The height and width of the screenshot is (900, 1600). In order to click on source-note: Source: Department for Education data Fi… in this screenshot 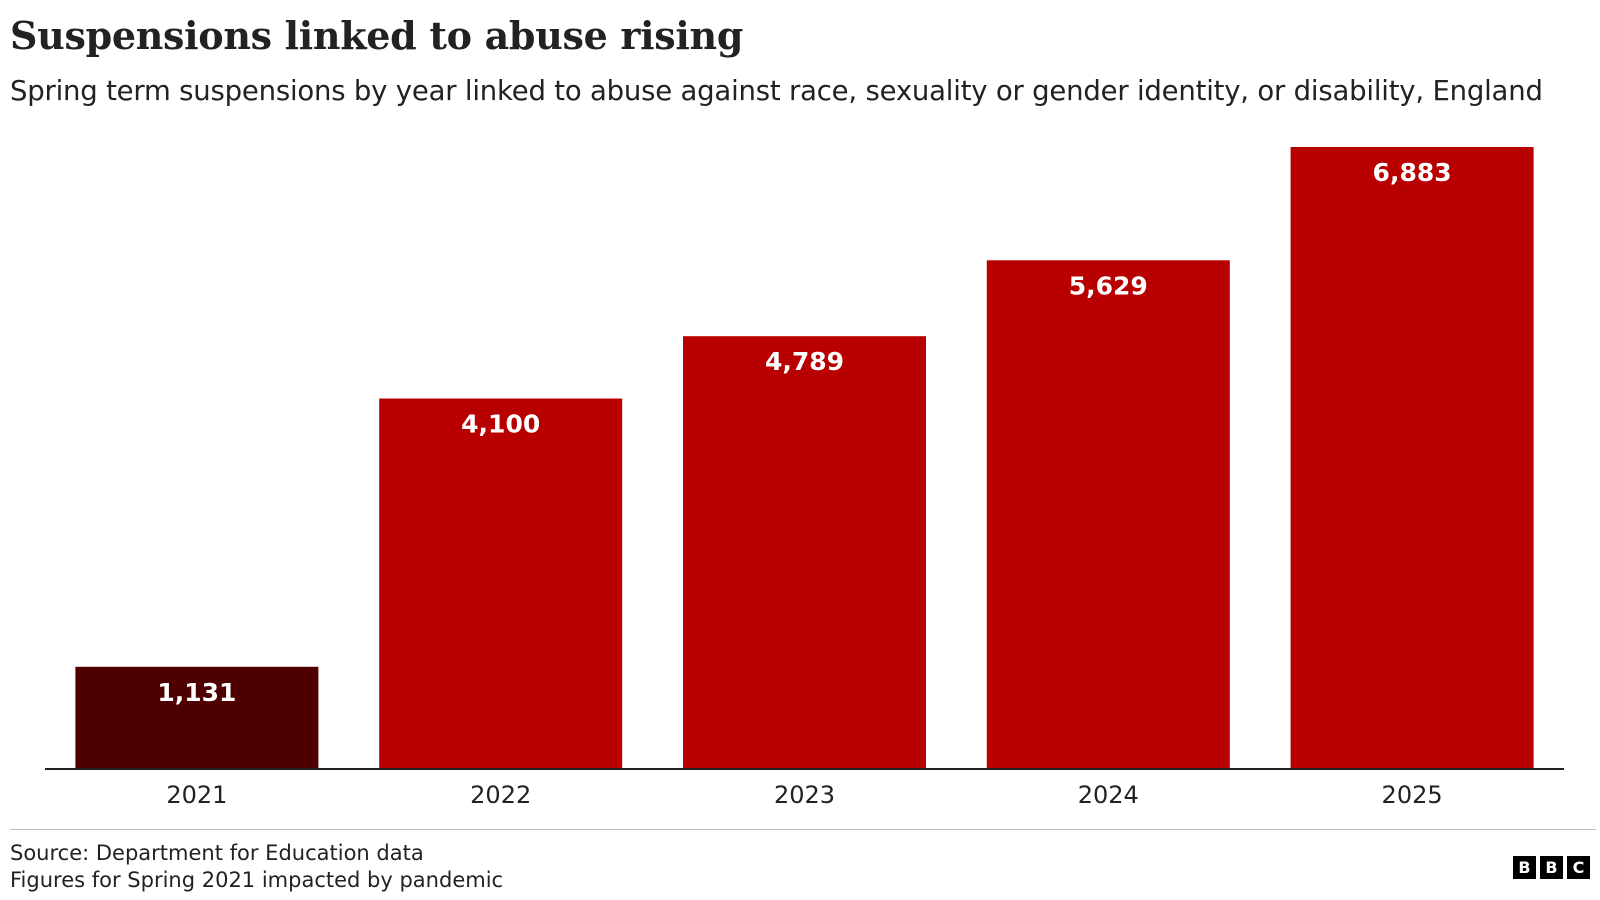, I will do `click(256, 867)`.